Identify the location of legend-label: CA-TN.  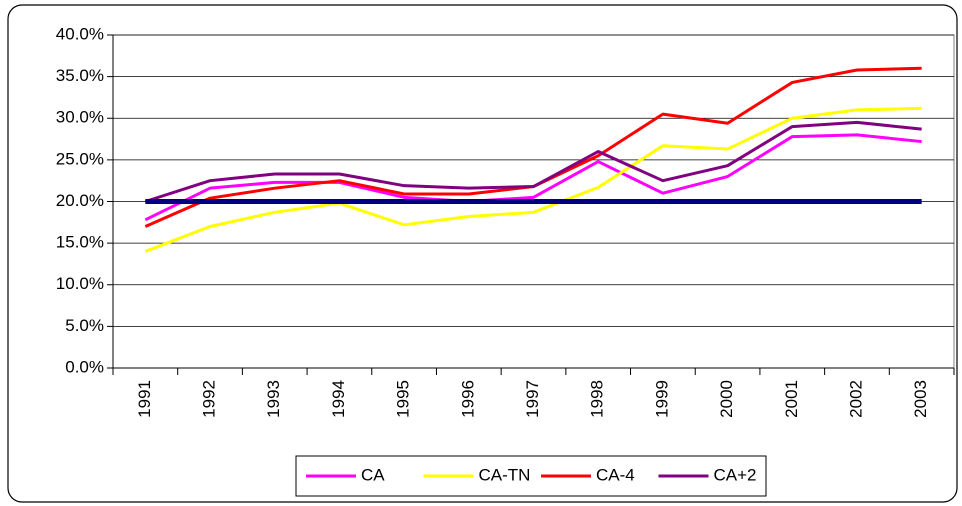
(505, 474).